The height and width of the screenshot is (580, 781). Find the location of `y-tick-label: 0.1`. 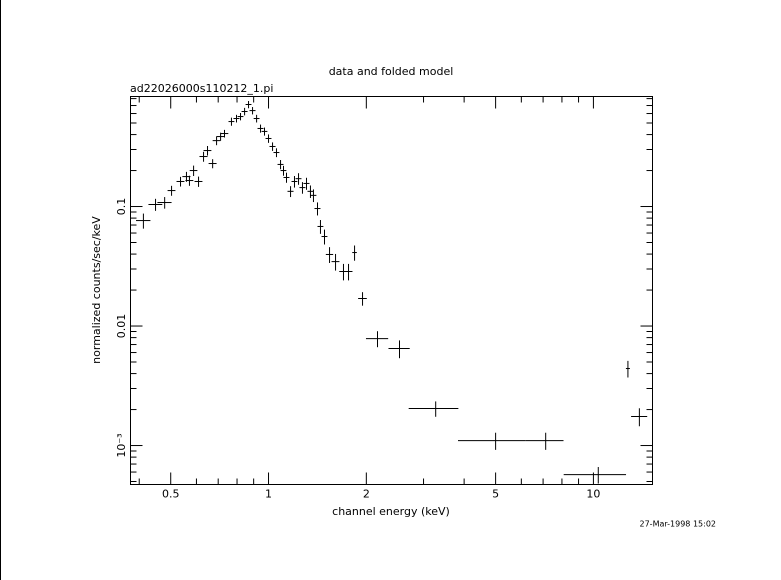

y-tick-label: 0.1 is located at coordinates (121, 207).